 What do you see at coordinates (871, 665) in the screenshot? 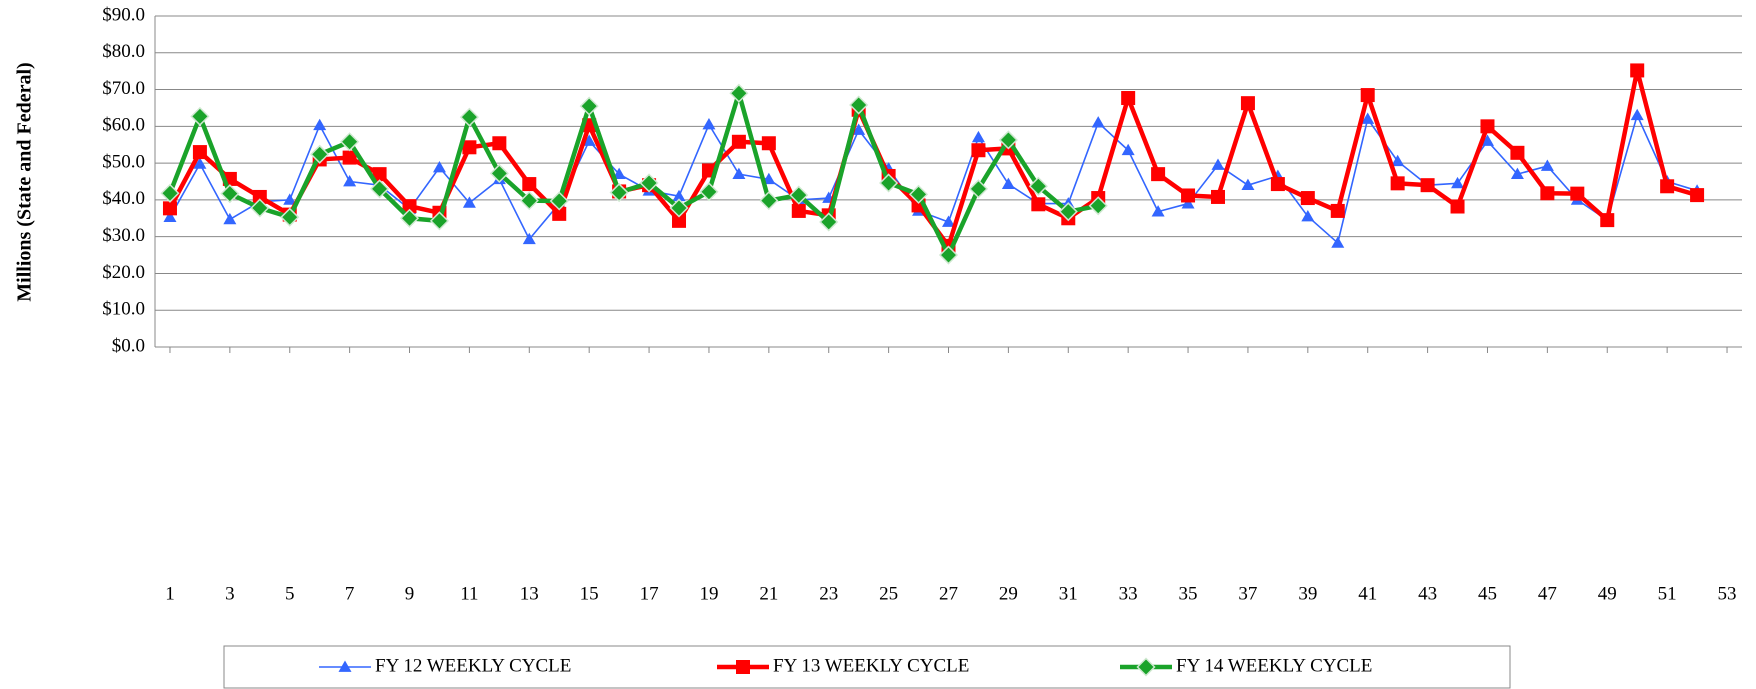
I see `legend-label: FY 13 WEEKLY CYCLE` at bounding box center [871, 665].